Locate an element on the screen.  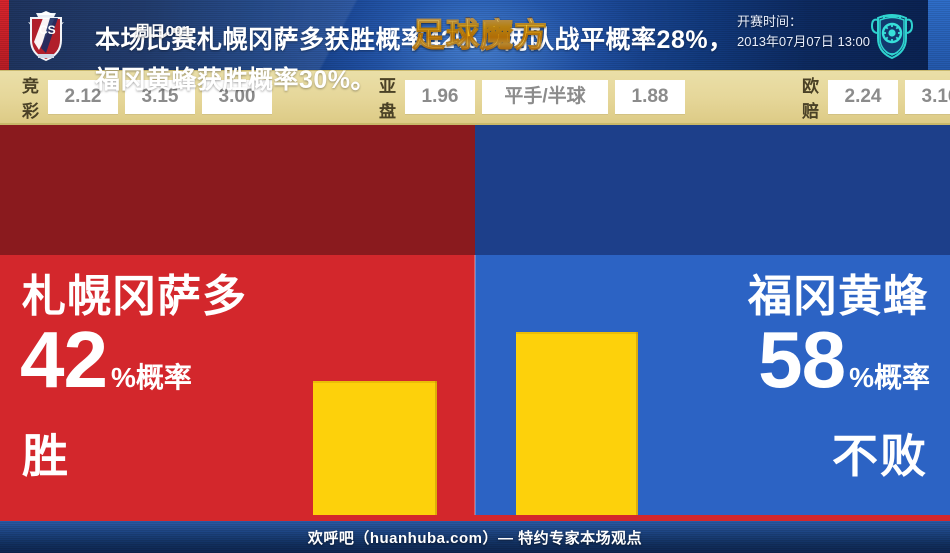
probability-statement-line2: 福冈黄蜂获胜概率30%。 is located at coordinates (236, 80).